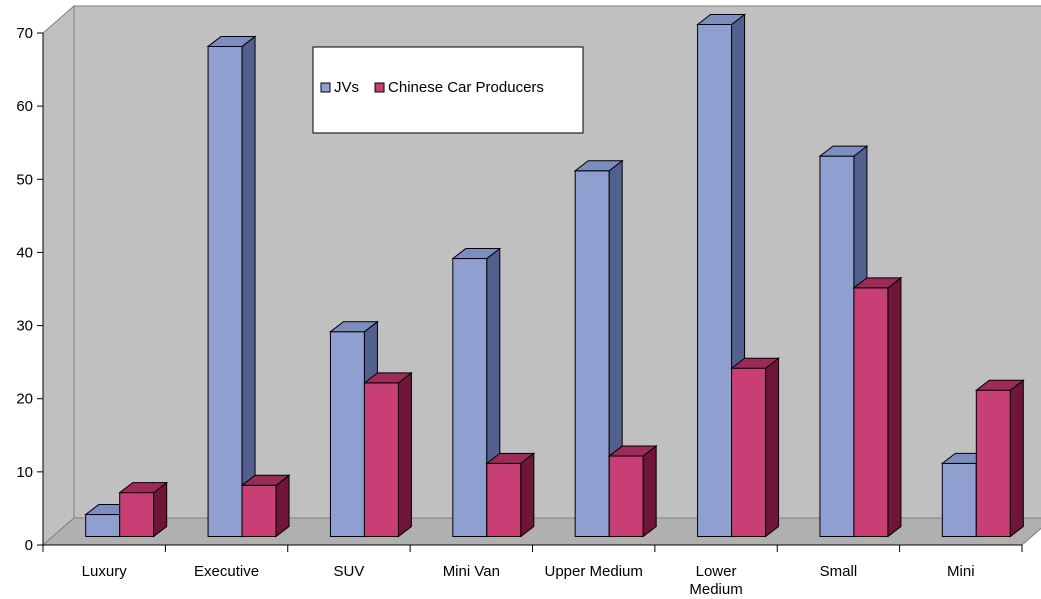  Describe the element at coordinates (715, 580) in the screenshot. I see `x-category-label: Lower Medium` at that location.